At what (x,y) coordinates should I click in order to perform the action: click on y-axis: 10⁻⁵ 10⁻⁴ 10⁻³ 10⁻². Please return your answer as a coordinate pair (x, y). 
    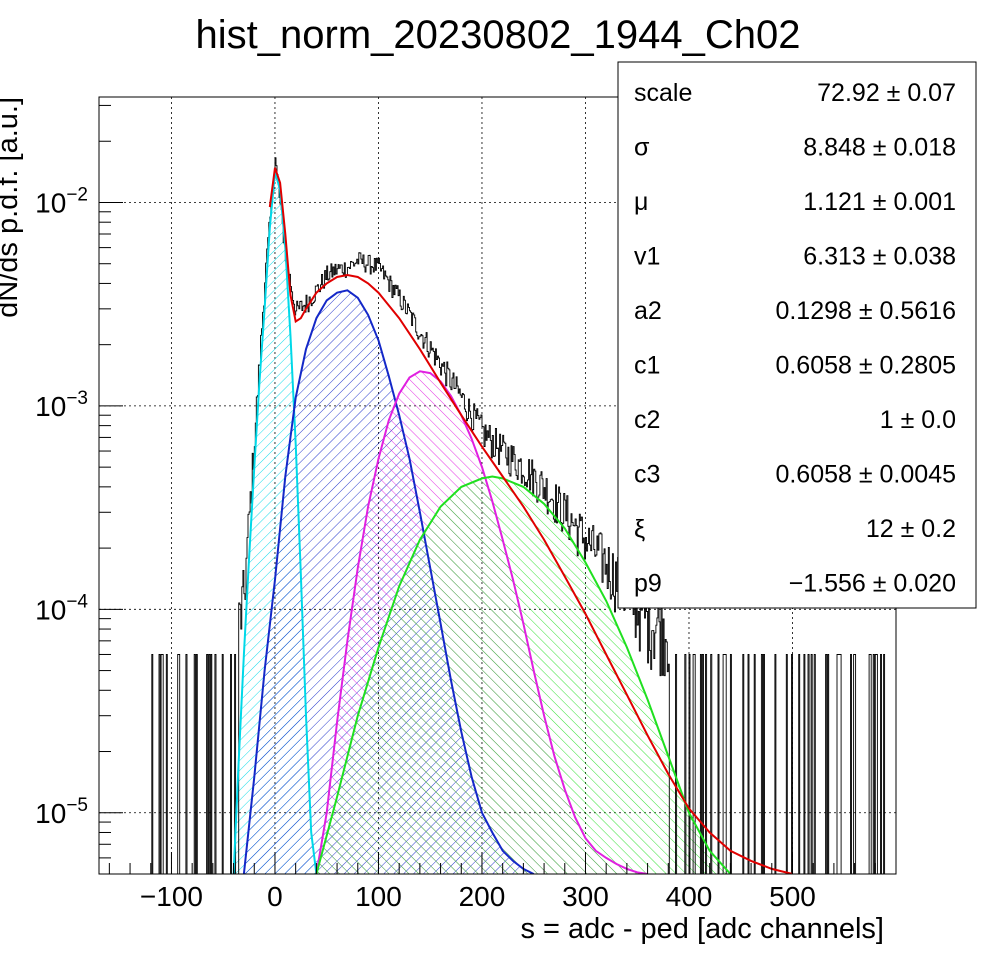
    Looking at the image, I should click on (79, 481).